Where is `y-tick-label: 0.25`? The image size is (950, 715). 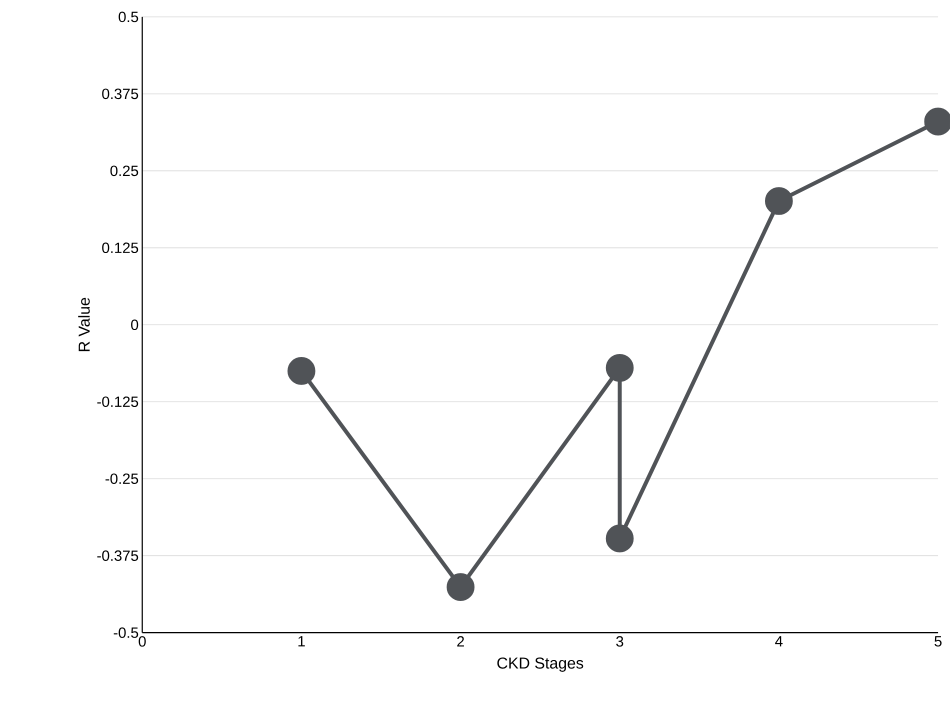
y-tick-label: 0.25 is located at coordinates (124, 170).